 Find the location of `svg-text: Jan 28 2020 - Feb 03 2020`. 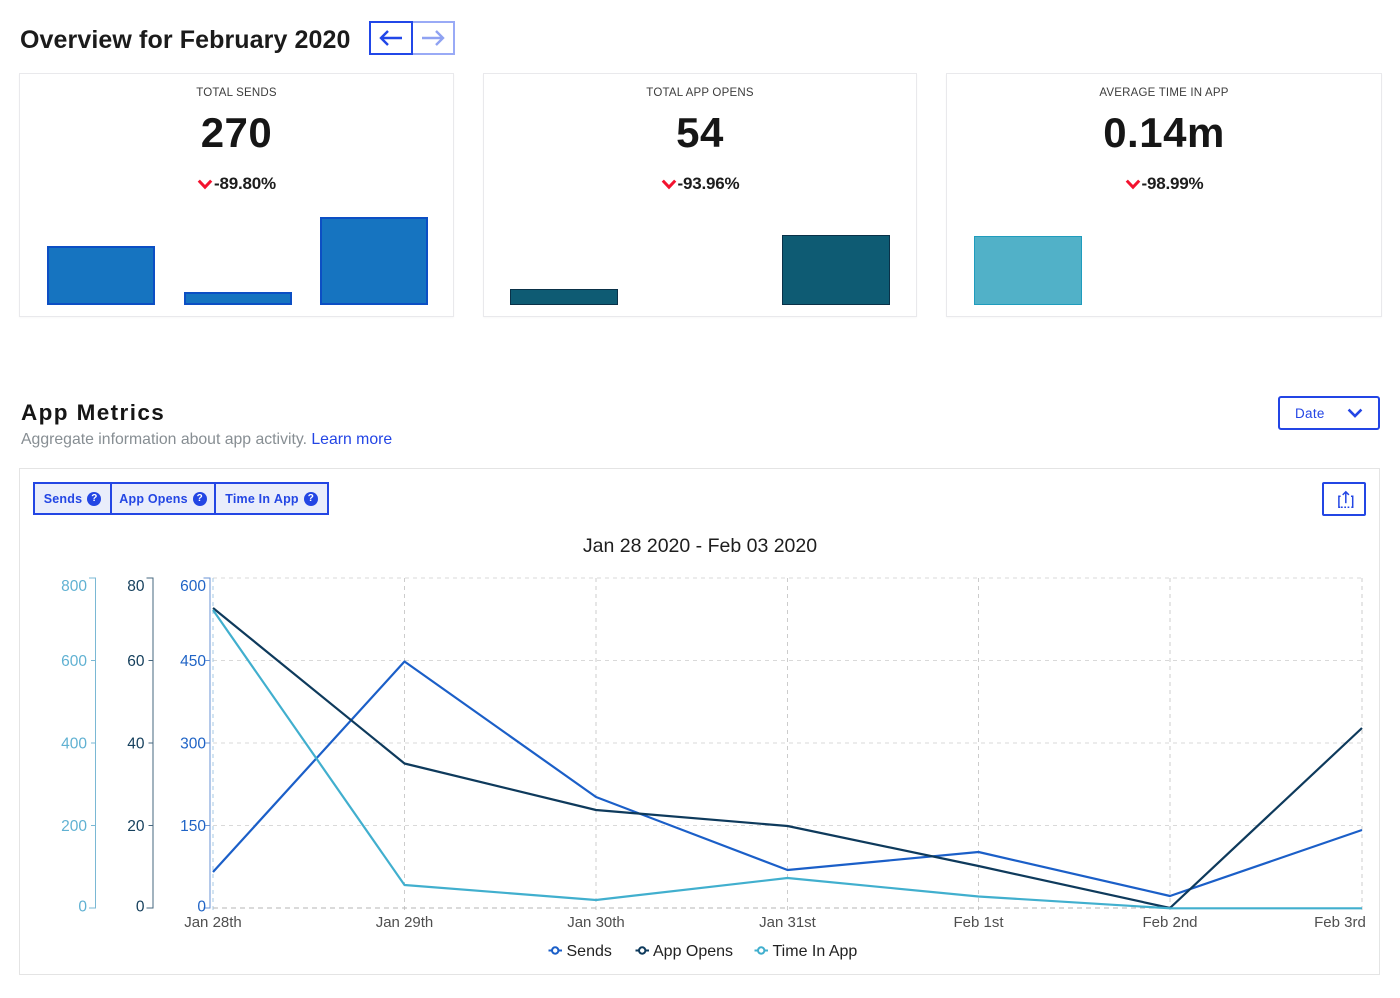

svg-text: Jan 28 2020 - Feb 03 2020 is located at coordinates (700, 546).